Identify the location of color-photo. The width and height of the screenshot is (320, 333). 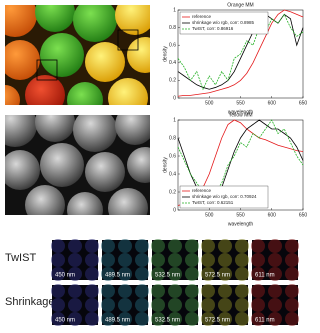
(77, 55).